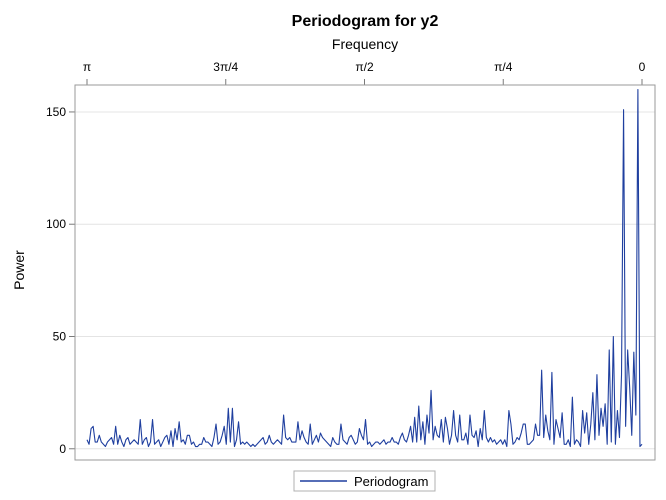  I want to click on x-axis: π 3π/4 π/2 π/4 0, so click(364, 72).